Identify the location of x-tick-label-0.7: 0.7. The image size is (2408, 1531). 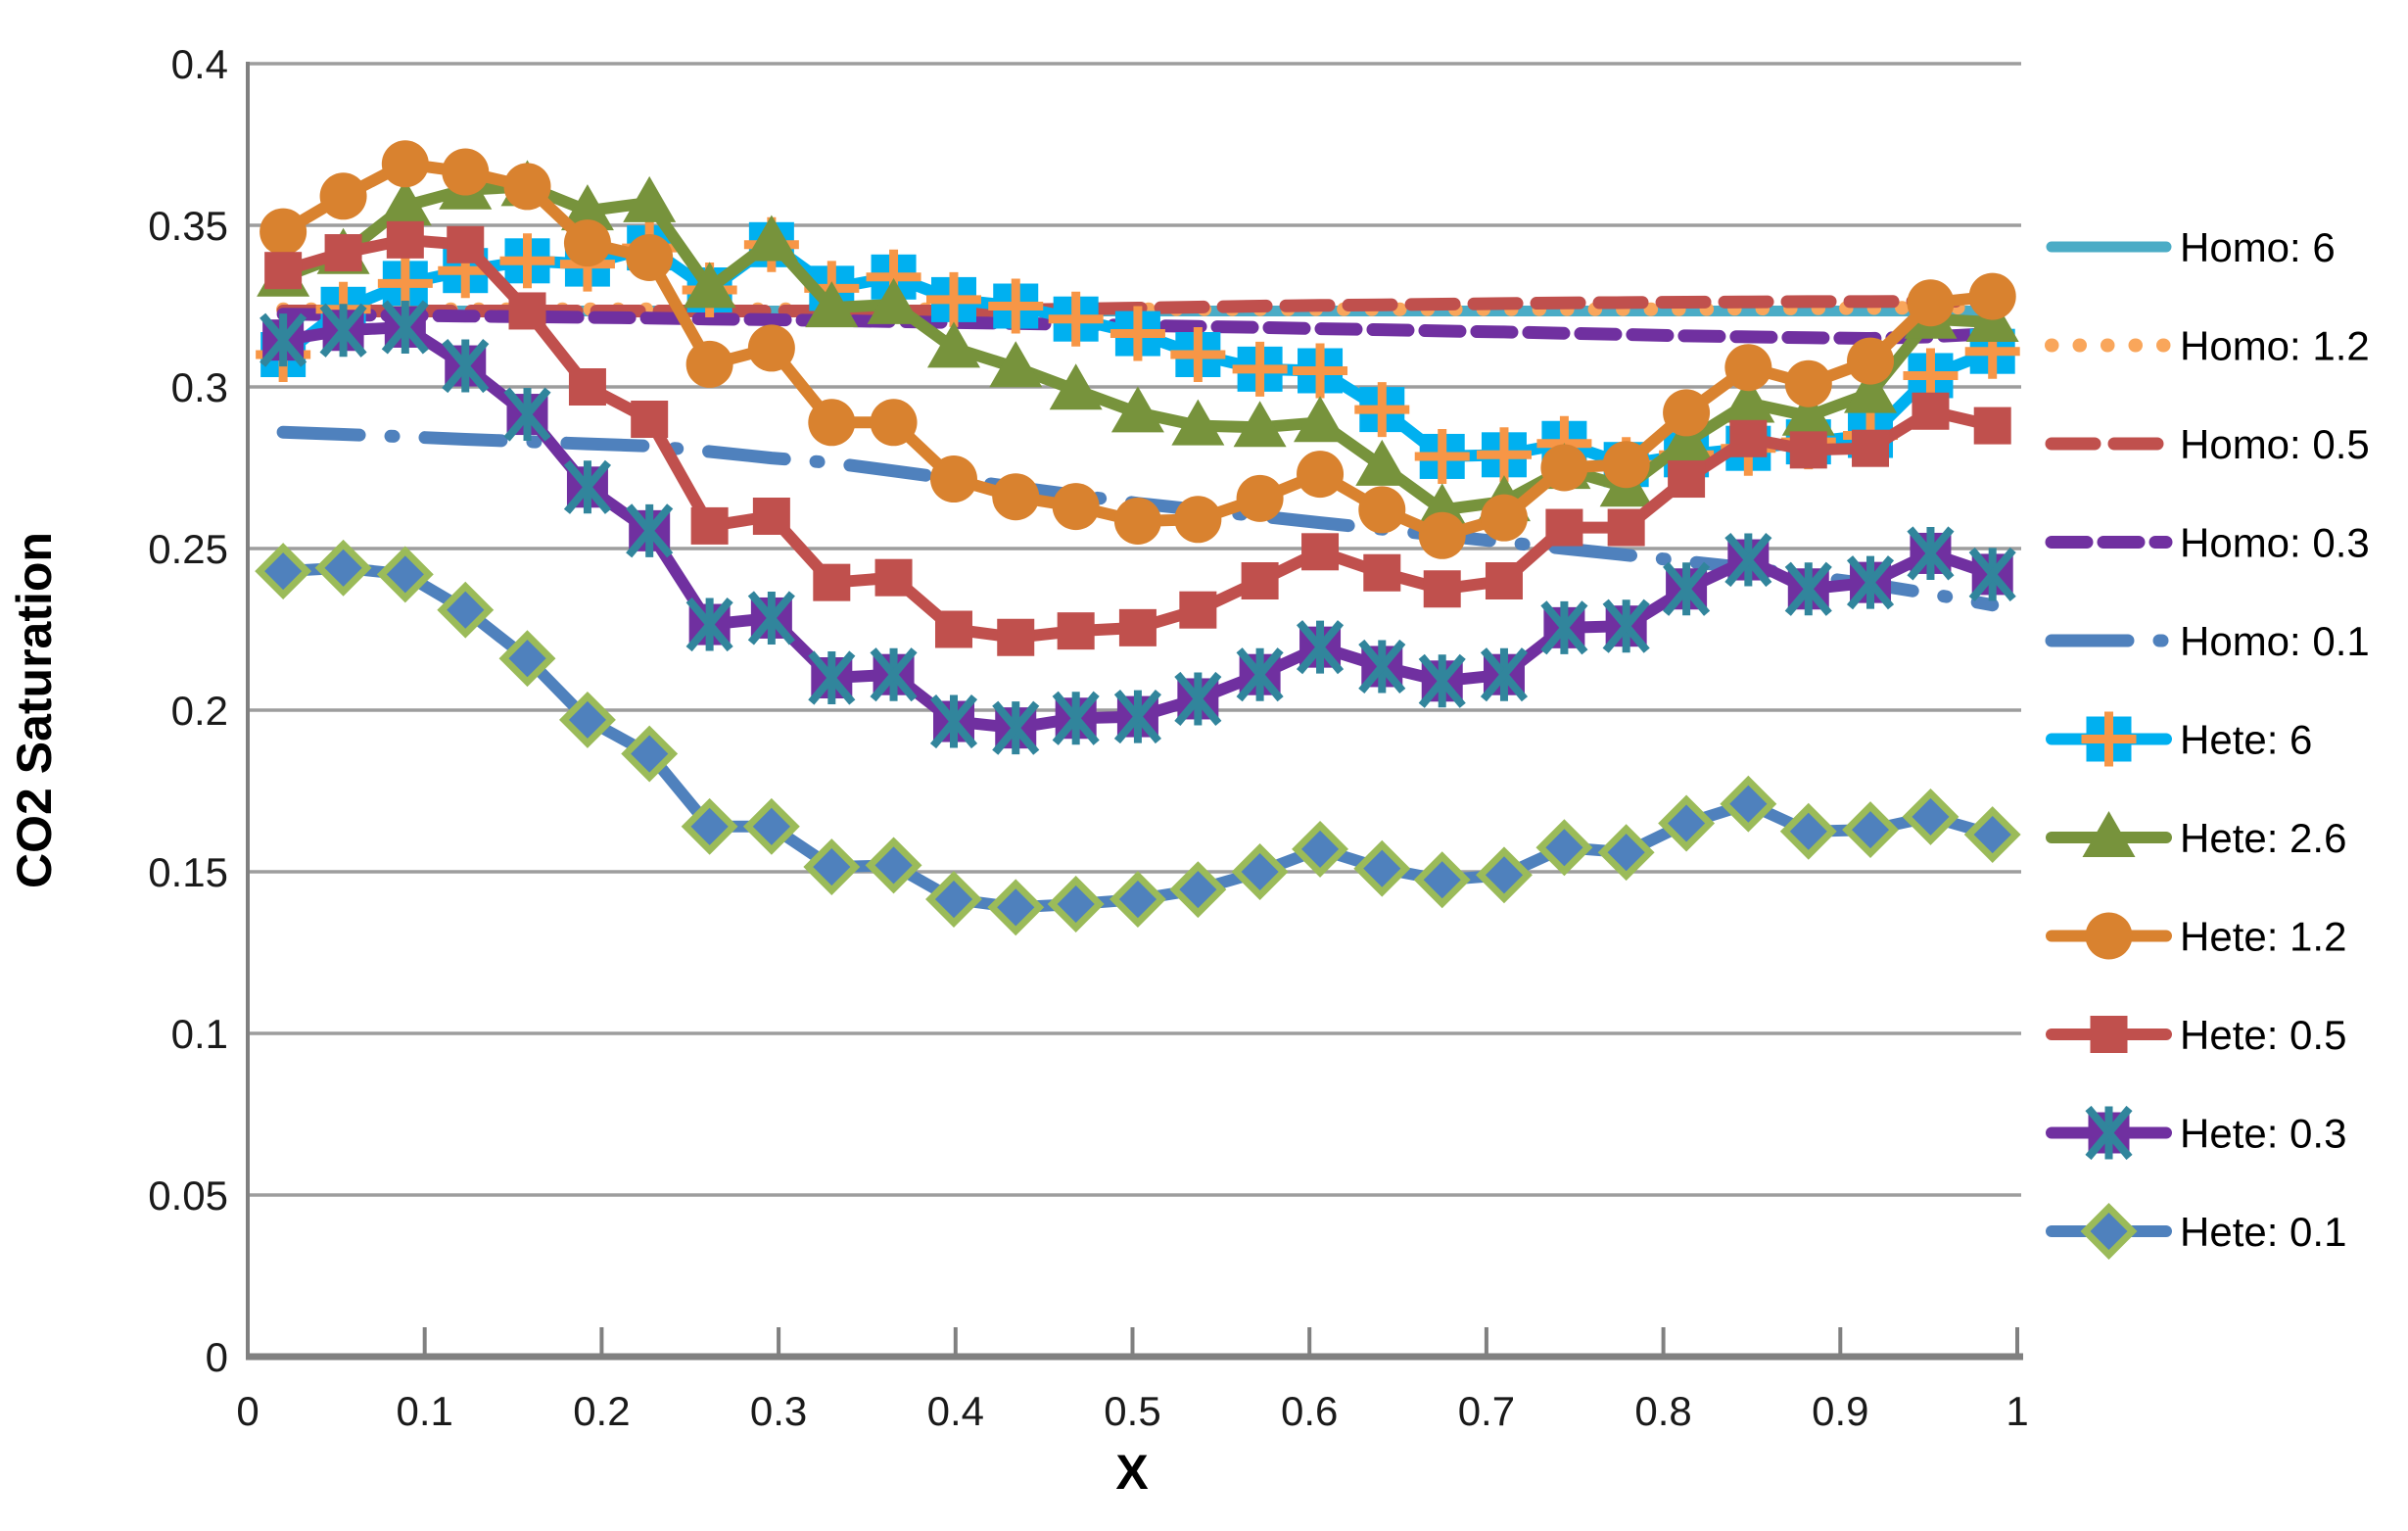
(1487, 1411).